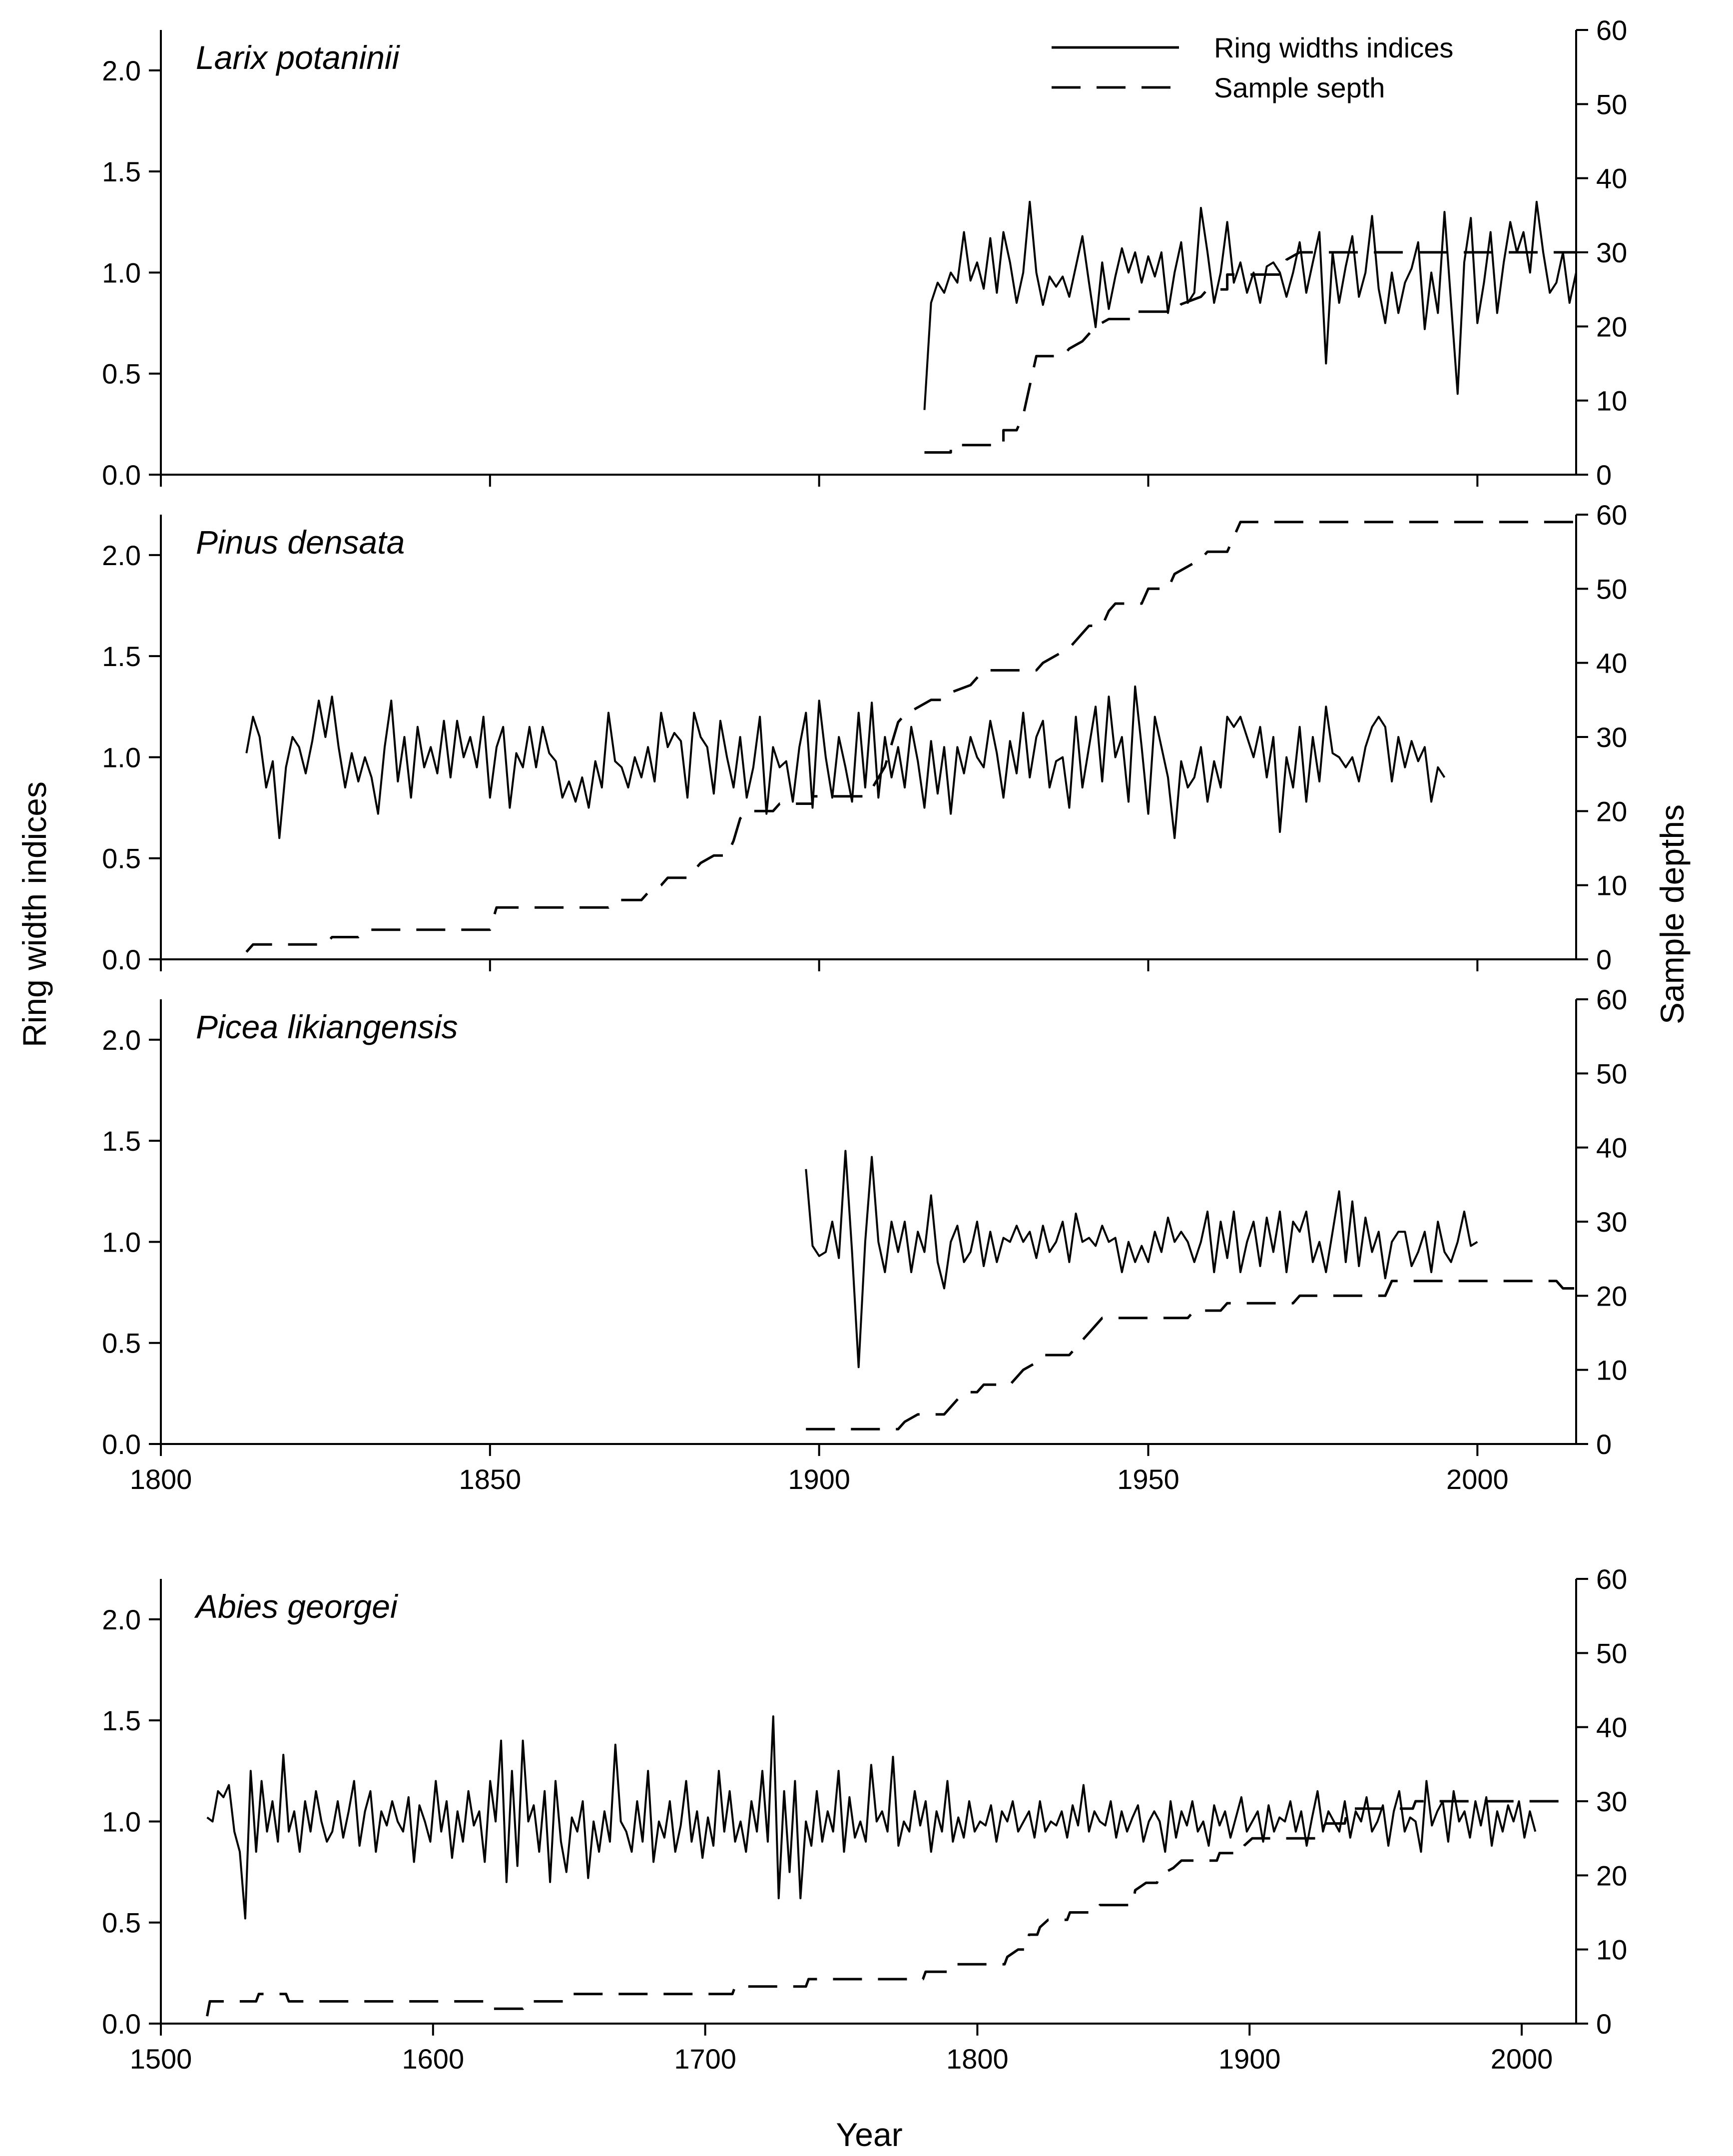 The width and height of the screenshot is (1733, 2156). What do you see at coordinates (1612, 326) in the screenshot?
I see `panel-1-y2-tick-label: 20` at bounding box center [1612, 326].